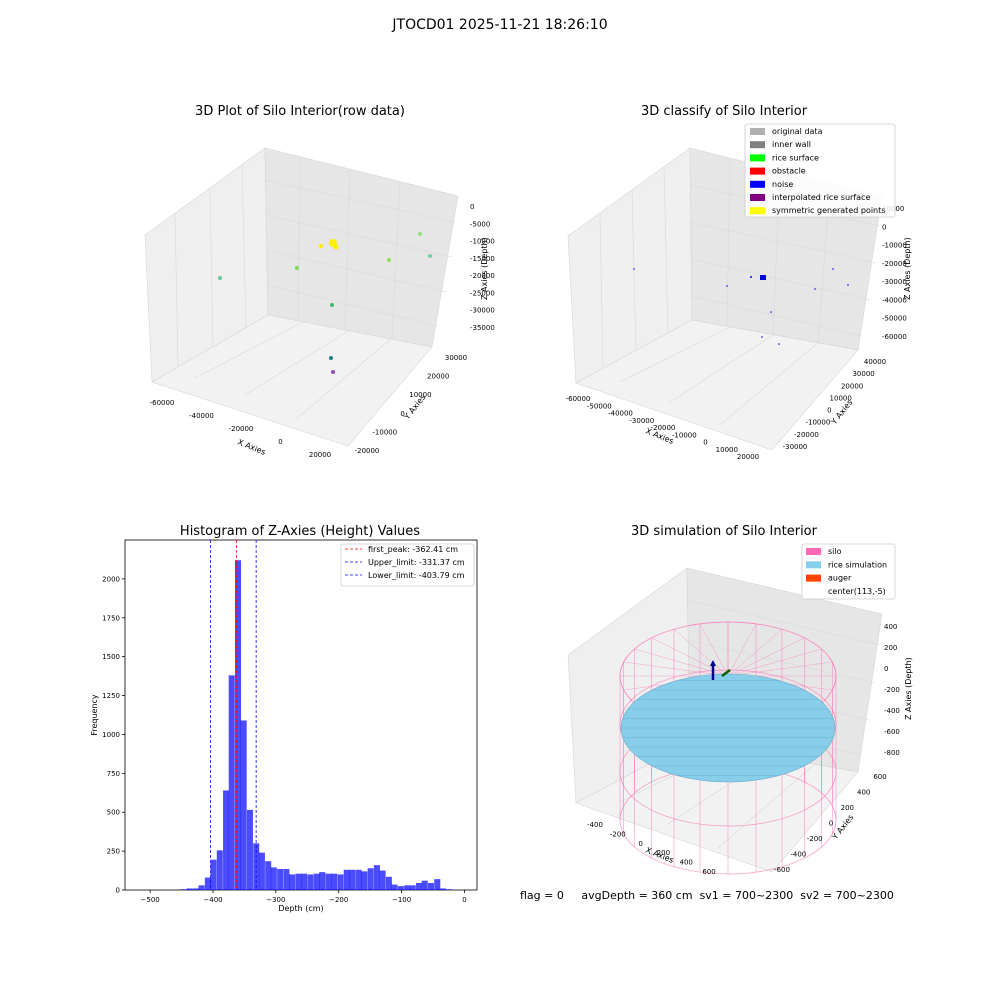  What do you see at coordinates (840, 578) in the screenshot?
I see `legend-label: auger` at bounding box center [840, 578].